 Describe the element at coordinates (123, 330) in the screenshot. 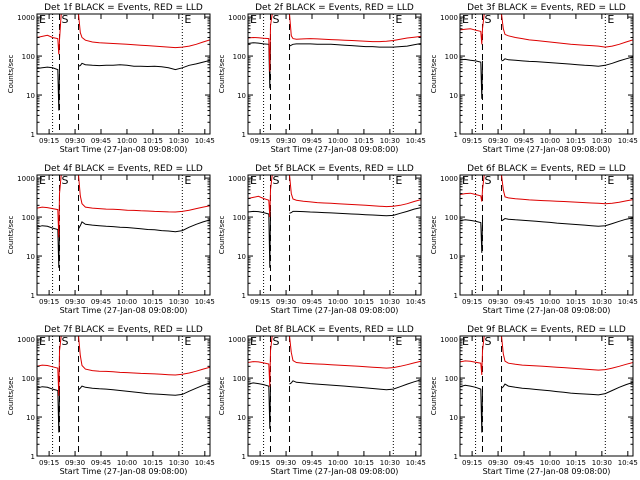

I see `panel-title: Det 7f BLACK = Events, RED = LLD` at that location.